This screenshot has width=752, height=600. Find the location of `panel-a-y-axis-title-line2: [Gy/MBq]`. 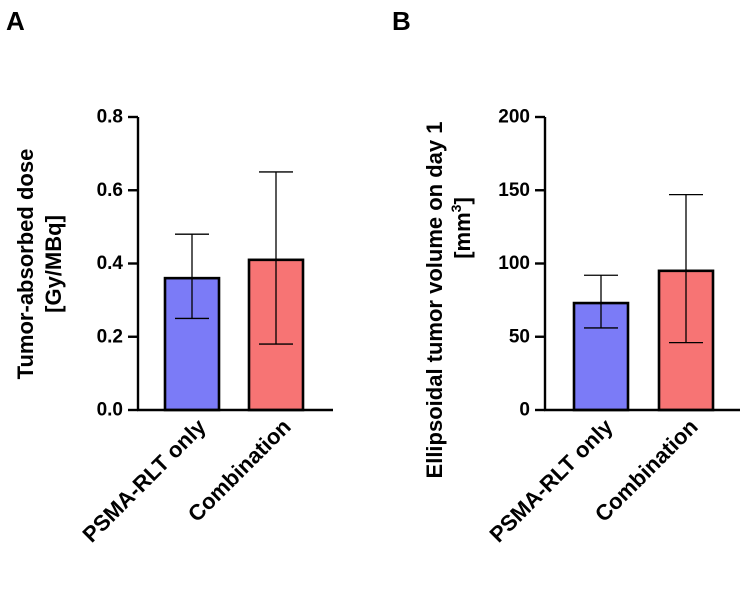

panel-a-y-axis-title-line2: [Gy/MBq] is located at coordinates (53, 264).